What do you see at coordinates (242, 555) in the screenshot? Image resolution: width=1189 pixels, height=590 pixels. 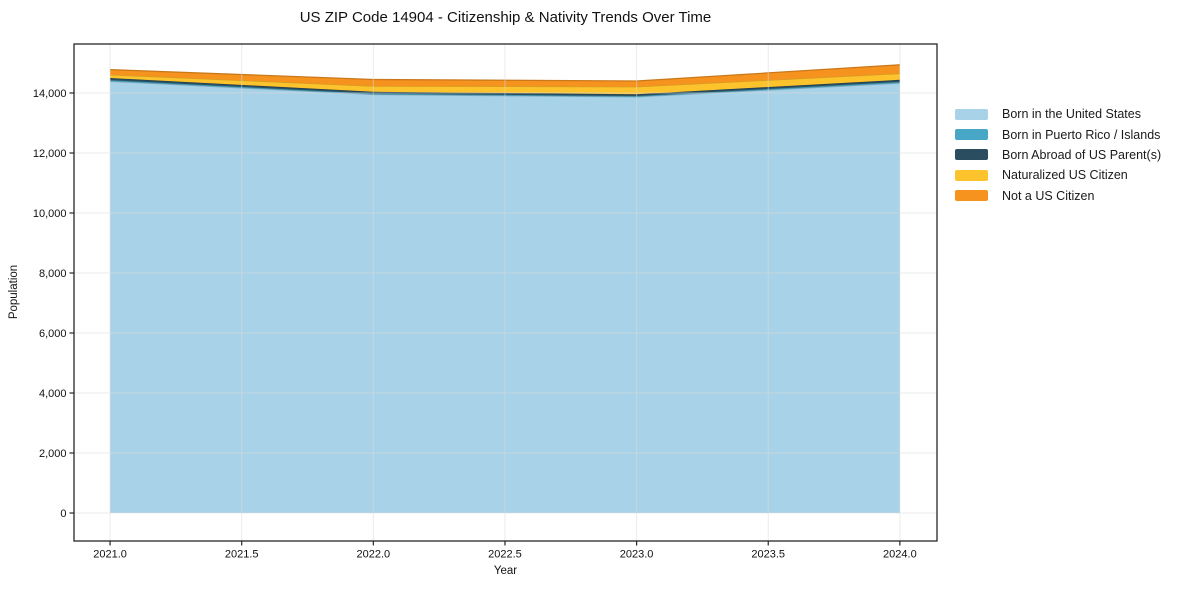 I see `x-tick-label: 2021.5` at bounding box center [242, 555].